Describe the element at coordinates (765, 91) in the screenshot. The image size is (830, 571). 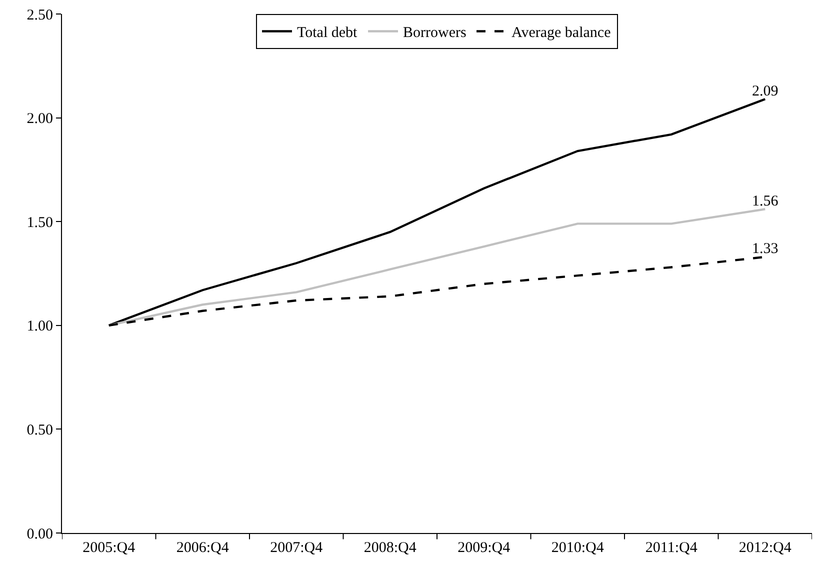
I see `data-label: 2.09` at that location.